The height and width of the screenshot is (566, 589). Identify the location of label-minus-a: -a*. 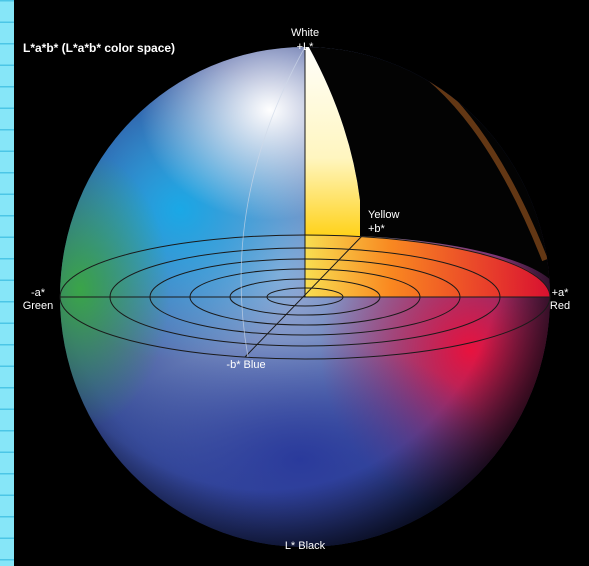
(38, 293).